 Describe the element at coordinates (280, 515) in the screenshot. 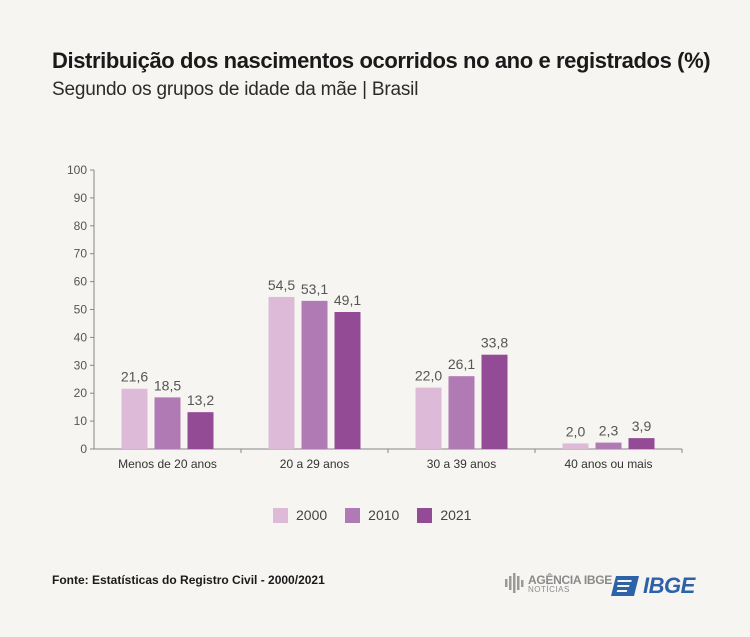

I see `legend-swatch-2000` at that location.